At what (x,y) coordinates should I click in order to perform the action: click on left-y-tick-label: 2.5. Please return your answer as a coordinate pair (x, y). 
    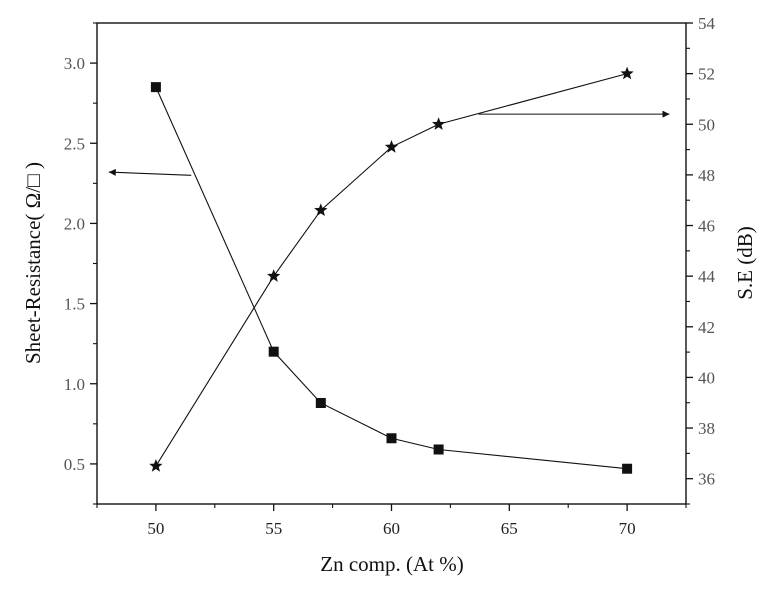
    Looking at the image, I should click on (74, 143).